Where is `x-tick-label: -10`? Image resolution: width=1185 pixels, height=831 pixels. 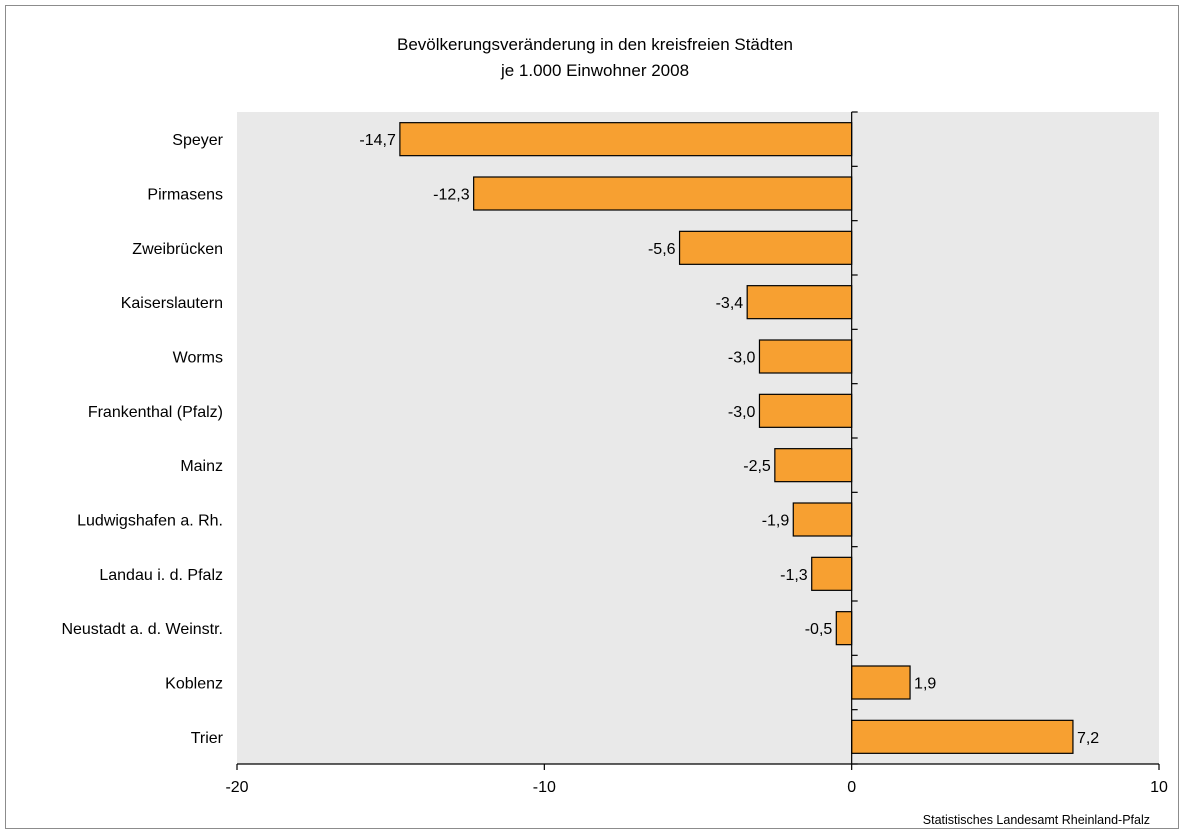
x-tick-label: -10 is located at coordinates (544, 787).